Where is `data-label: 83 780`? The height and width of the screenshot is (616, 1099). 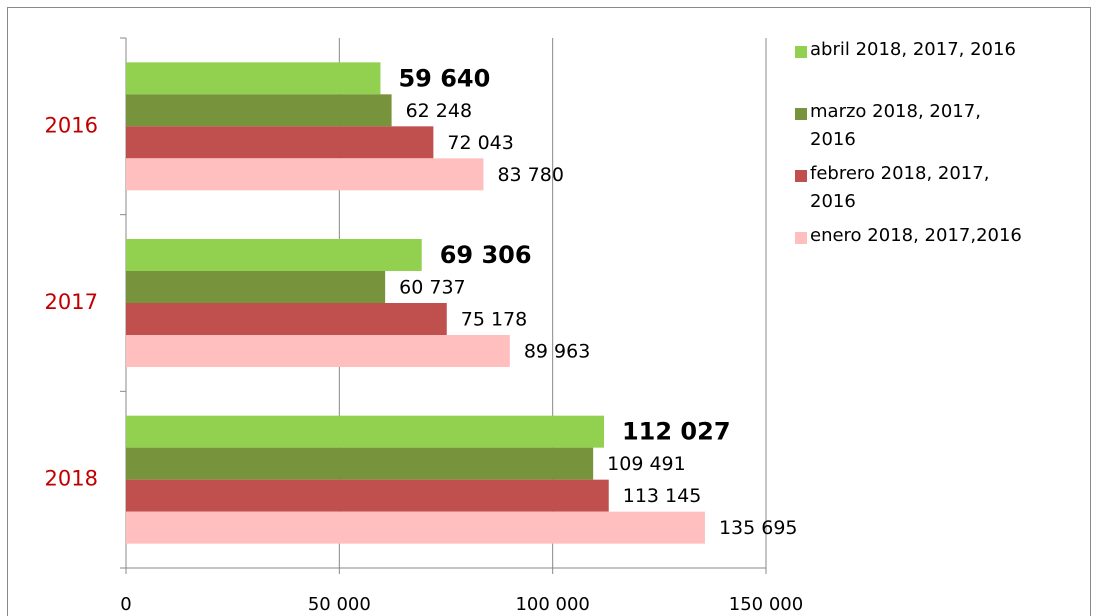 data-label: 83 780 is located at coordinates (530, 175).